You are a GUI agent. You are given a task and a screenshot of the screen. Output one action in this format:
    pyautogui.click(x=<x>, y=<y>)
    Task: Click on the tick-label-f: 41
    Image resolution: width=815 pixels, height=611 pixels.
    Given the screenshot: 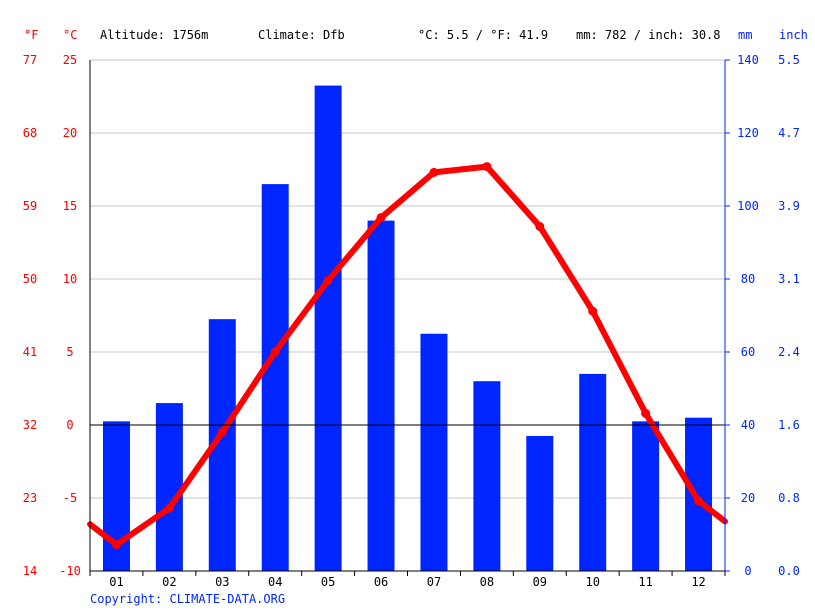 What is the action you would take?
    pyautogui.click(x=30, y=352)
    